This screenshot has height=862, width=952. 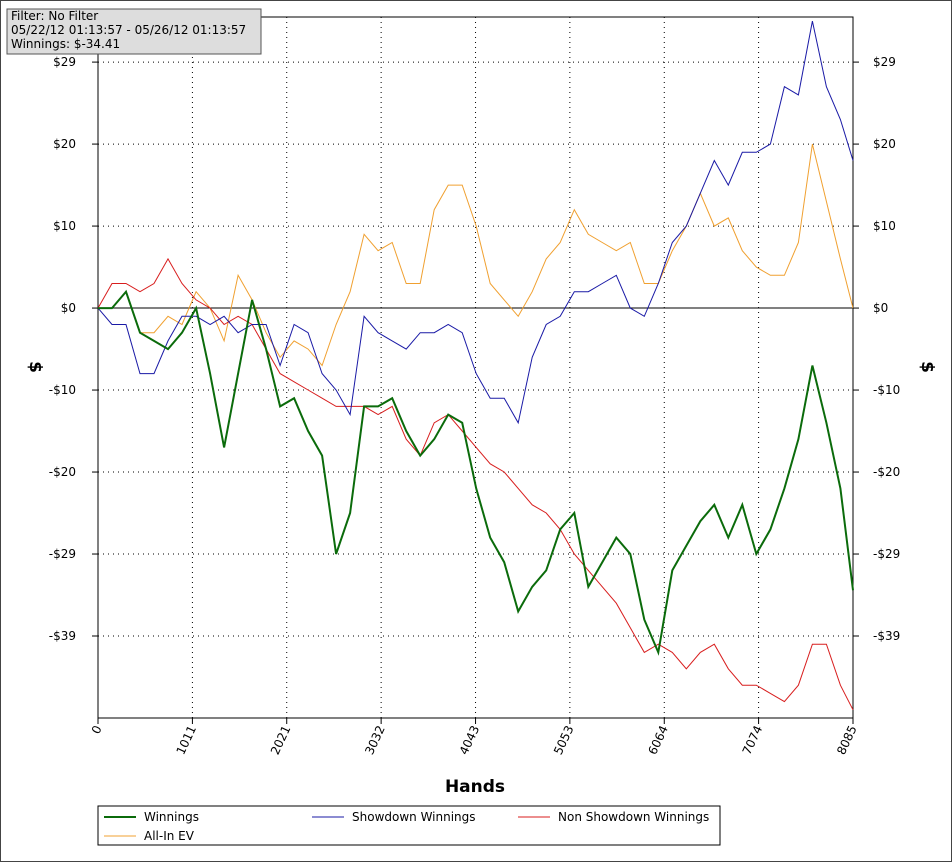 What do you see at coordinates (414, 817) in the screenshot?
I see `legend-label: Showdown Winnings` at bounding box center [414, 817].